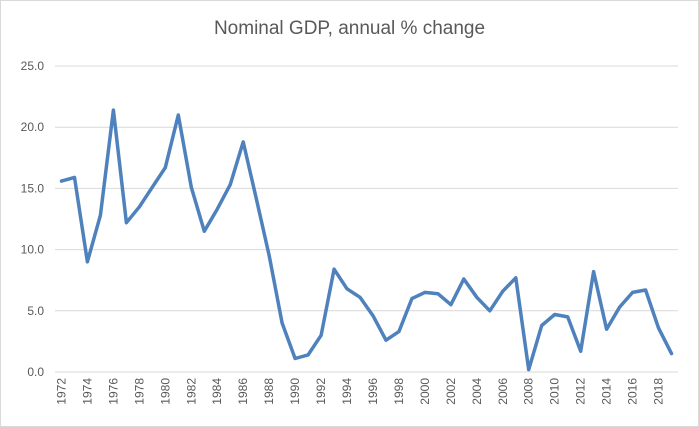  What do you see at coordinates (451, 391) in the screenshot?
I see `x-tick-label: 2002` at bounding box center [451, 391].